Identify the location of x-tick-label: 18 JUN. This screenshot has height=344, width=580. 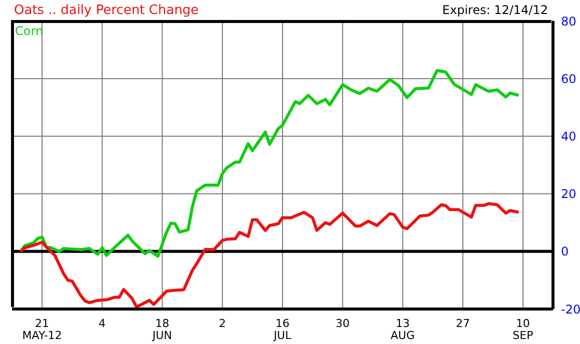
(162, 329).